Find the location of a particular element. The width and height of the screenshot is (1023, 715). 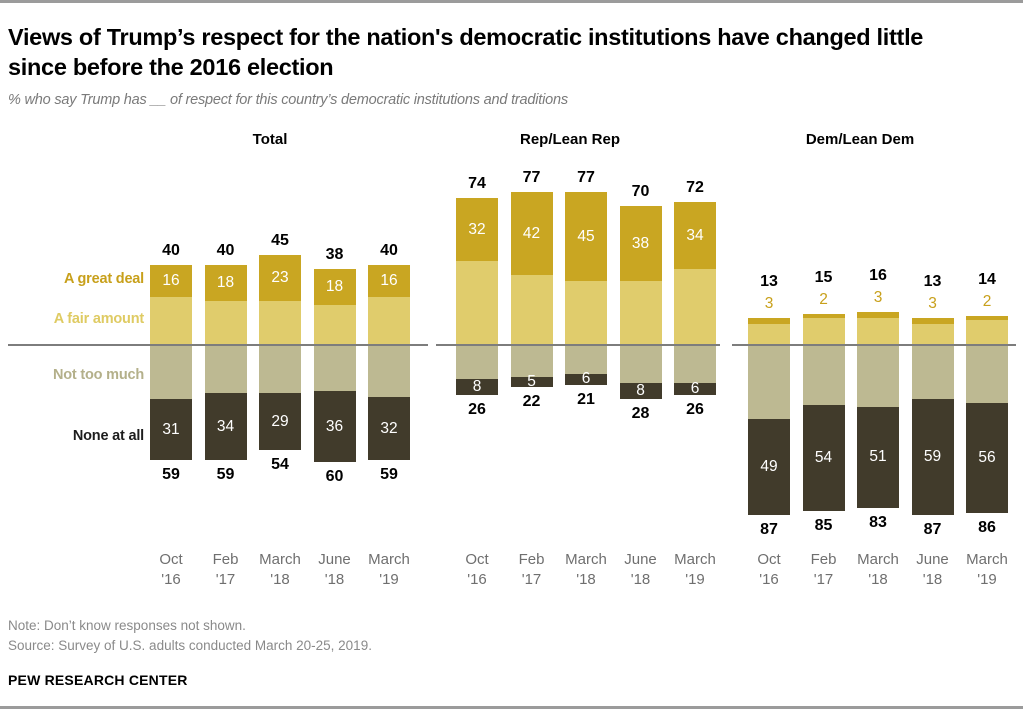

footer-note: Note: Don’t know responses not shown. is located at coordinates (127, 625).